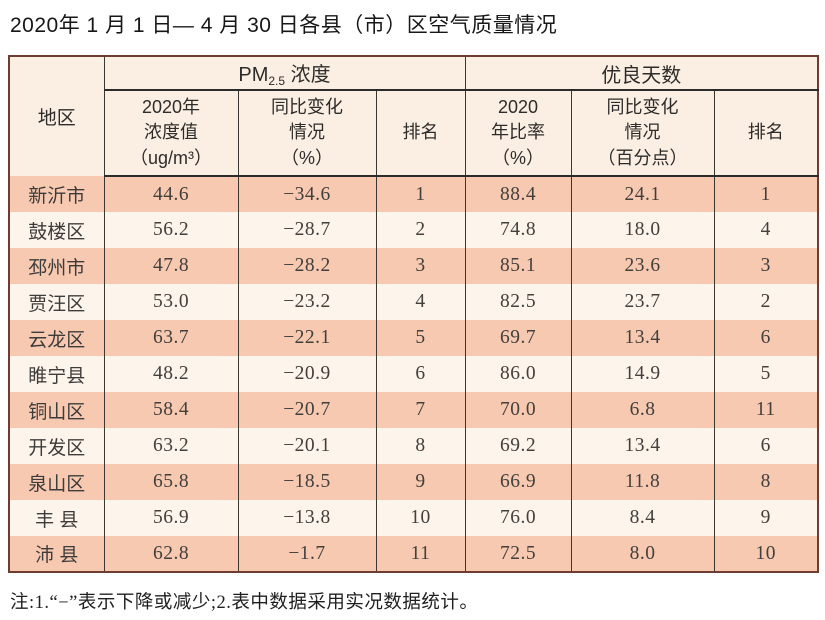 This screenshot has height=620, width=825. I want to click on pm-change-cell: −23.2, so click(306, 302).